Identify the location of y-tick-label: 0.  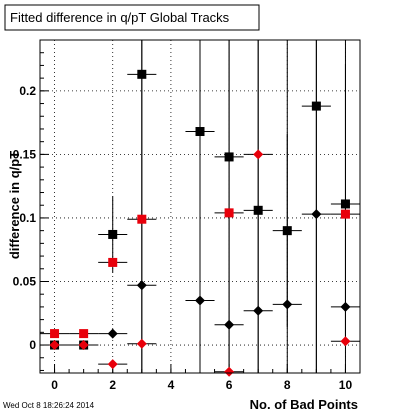
(32, 345).